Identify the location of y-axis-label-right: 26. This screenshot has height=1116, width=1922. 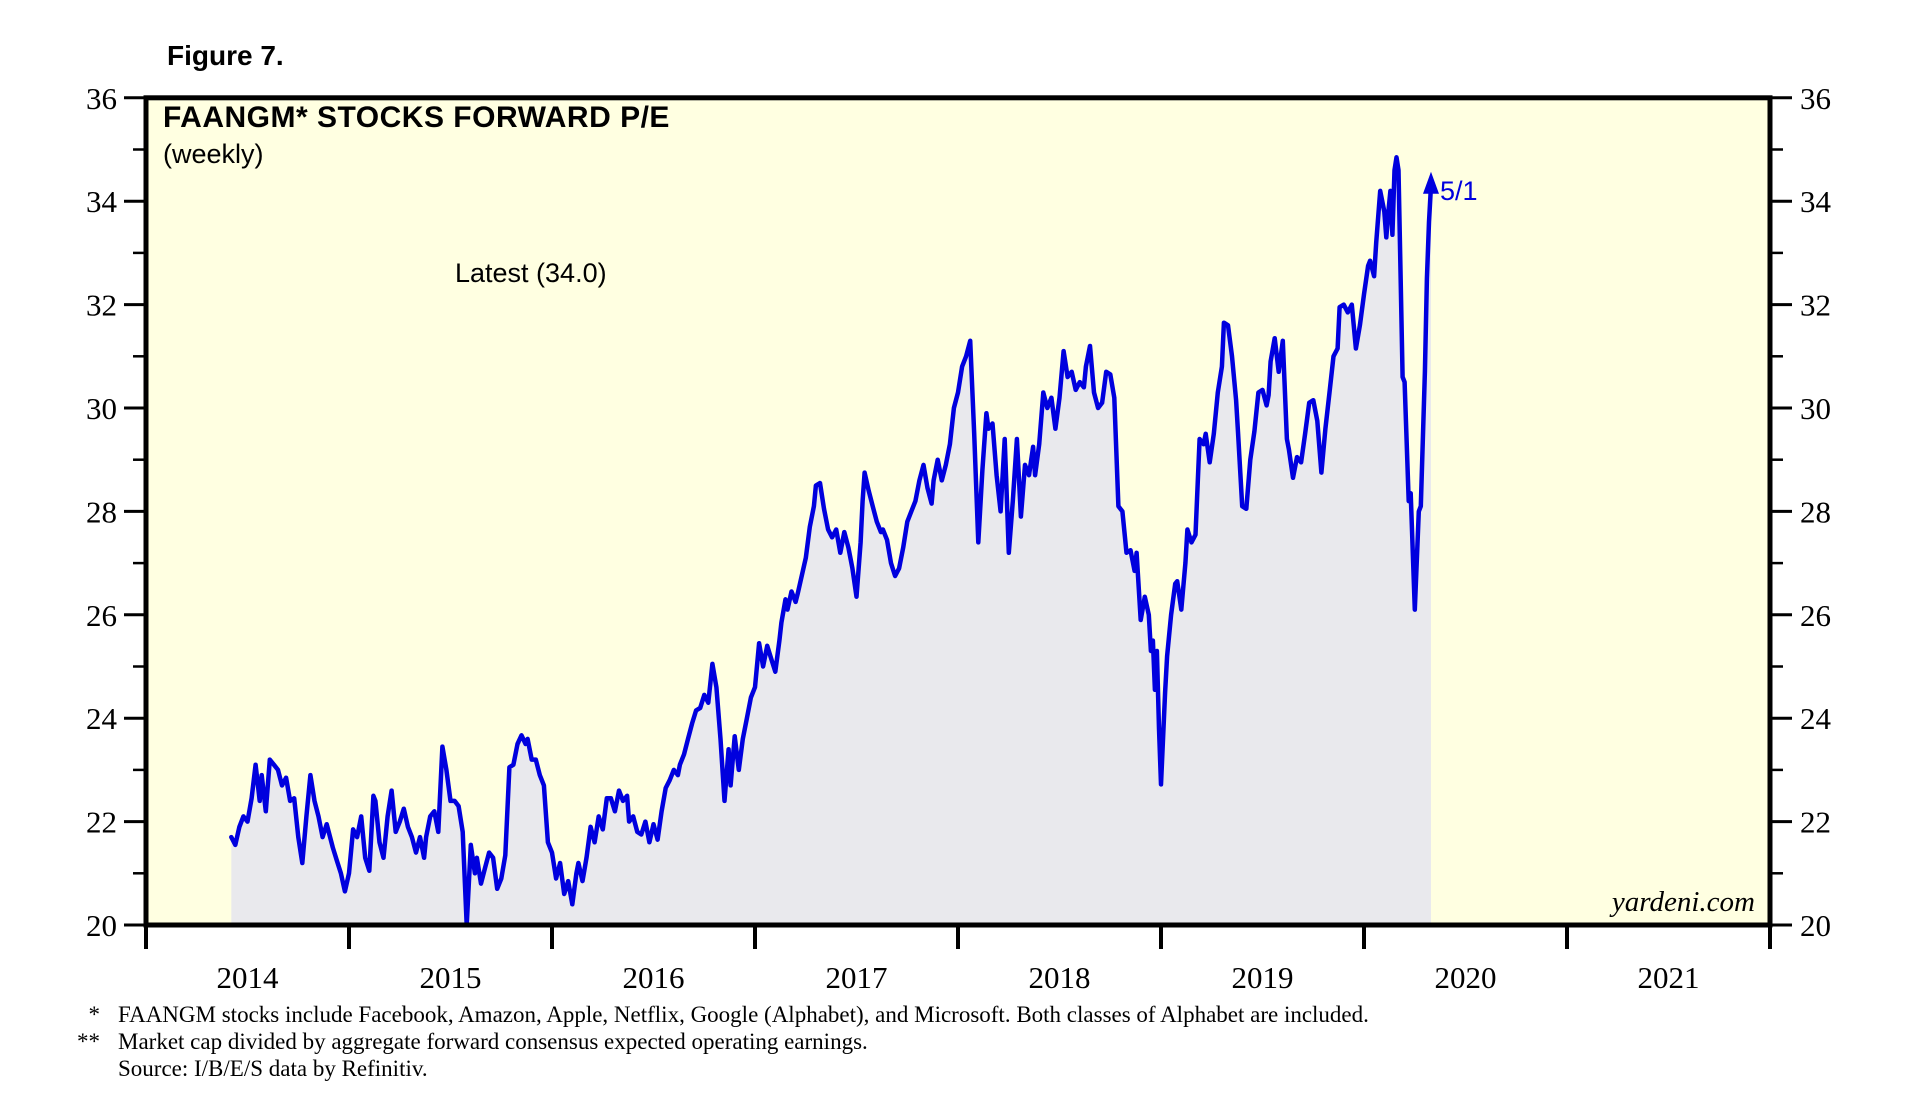
(1815, 615).